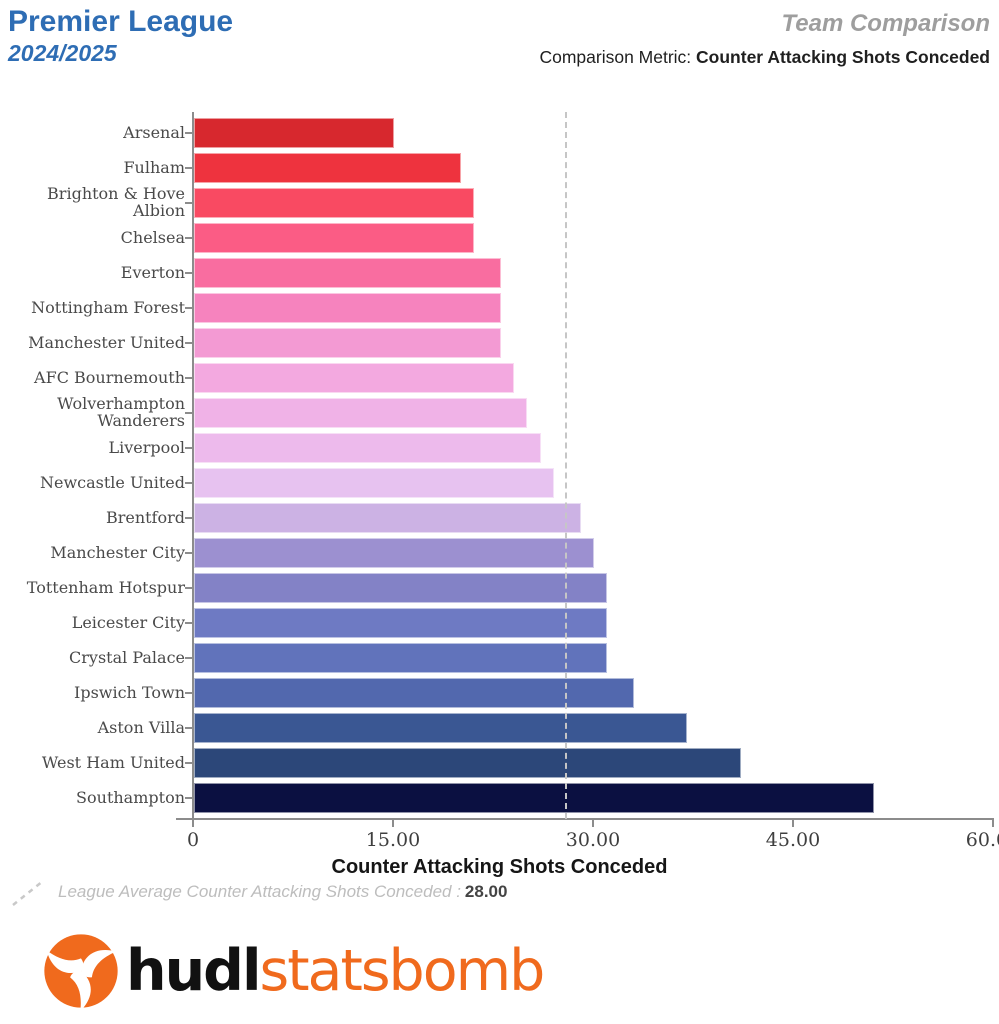 The image size is (999, 1024). What do you see at coordinates (152, 272) in the screenshot?
I see `team-label: Everton` at bounding box center [152, 272].